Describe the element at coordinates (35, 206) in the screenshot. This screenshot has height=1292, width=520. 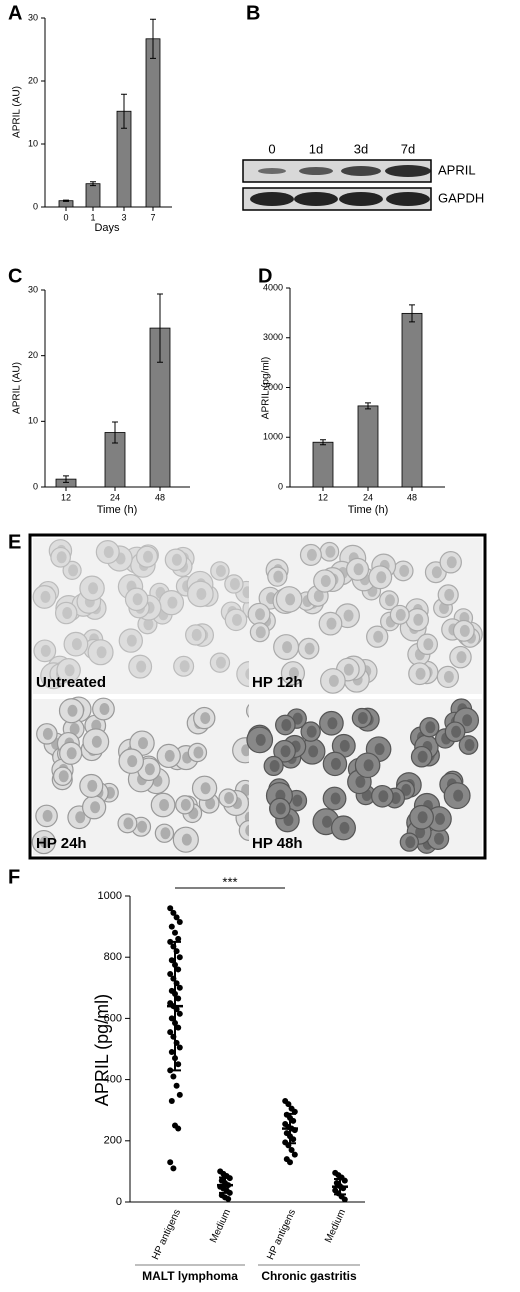
I see `y-tick-label: 0` at that location.